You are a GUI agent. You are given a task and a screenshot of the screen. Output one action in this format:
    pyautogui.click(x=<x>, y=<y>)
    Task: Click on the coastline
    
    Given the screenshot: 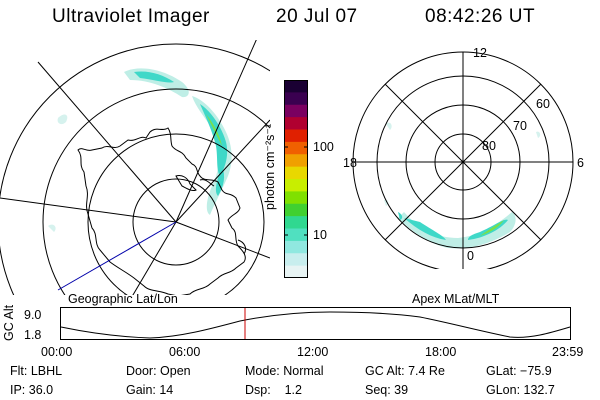 What is the action you would take?
    pyautogui.click(x=161, y=211)
    